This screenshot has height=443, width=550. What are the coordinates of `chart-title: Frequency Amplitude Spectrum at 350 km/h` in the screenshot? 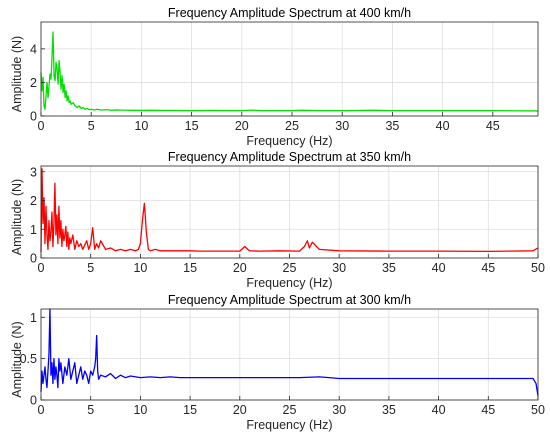 It's located at (289, 157).